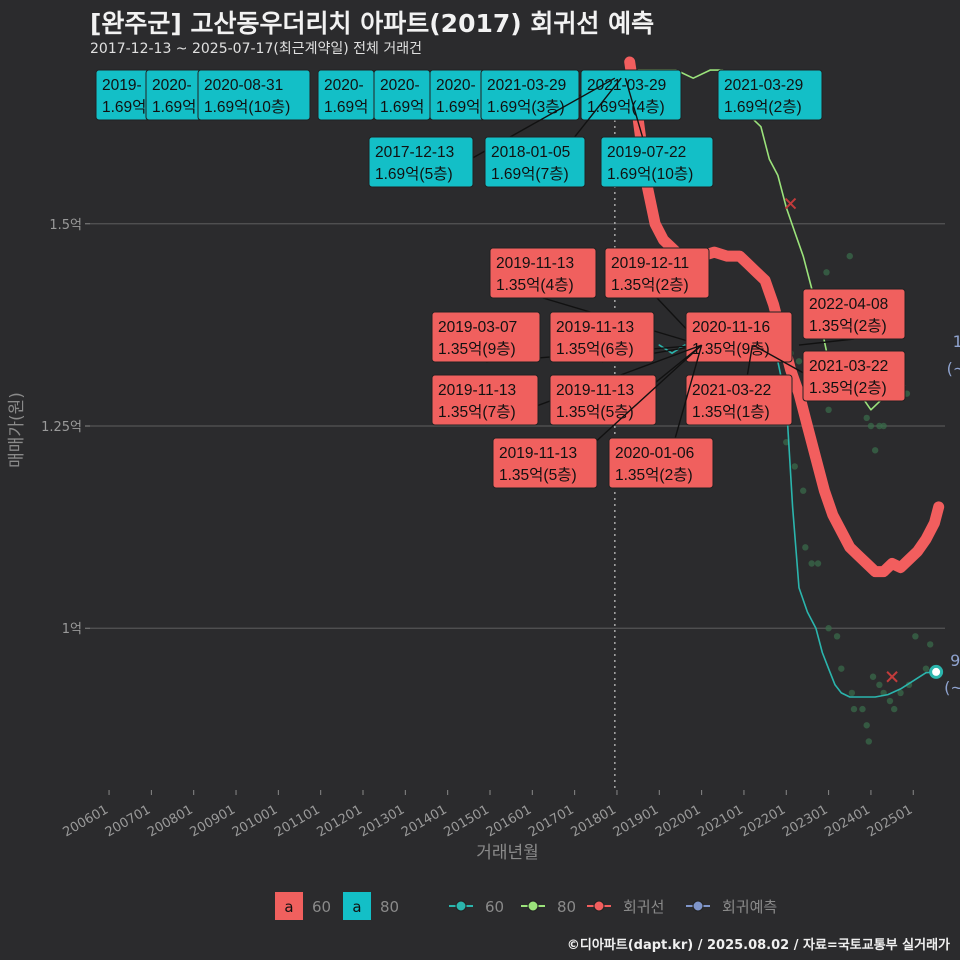 The width and height of the screenshot is (960, 960). Describe the element at coordinates (643, 907) in the screenshot. I see `legend-line-text: 회귀선` at that location.